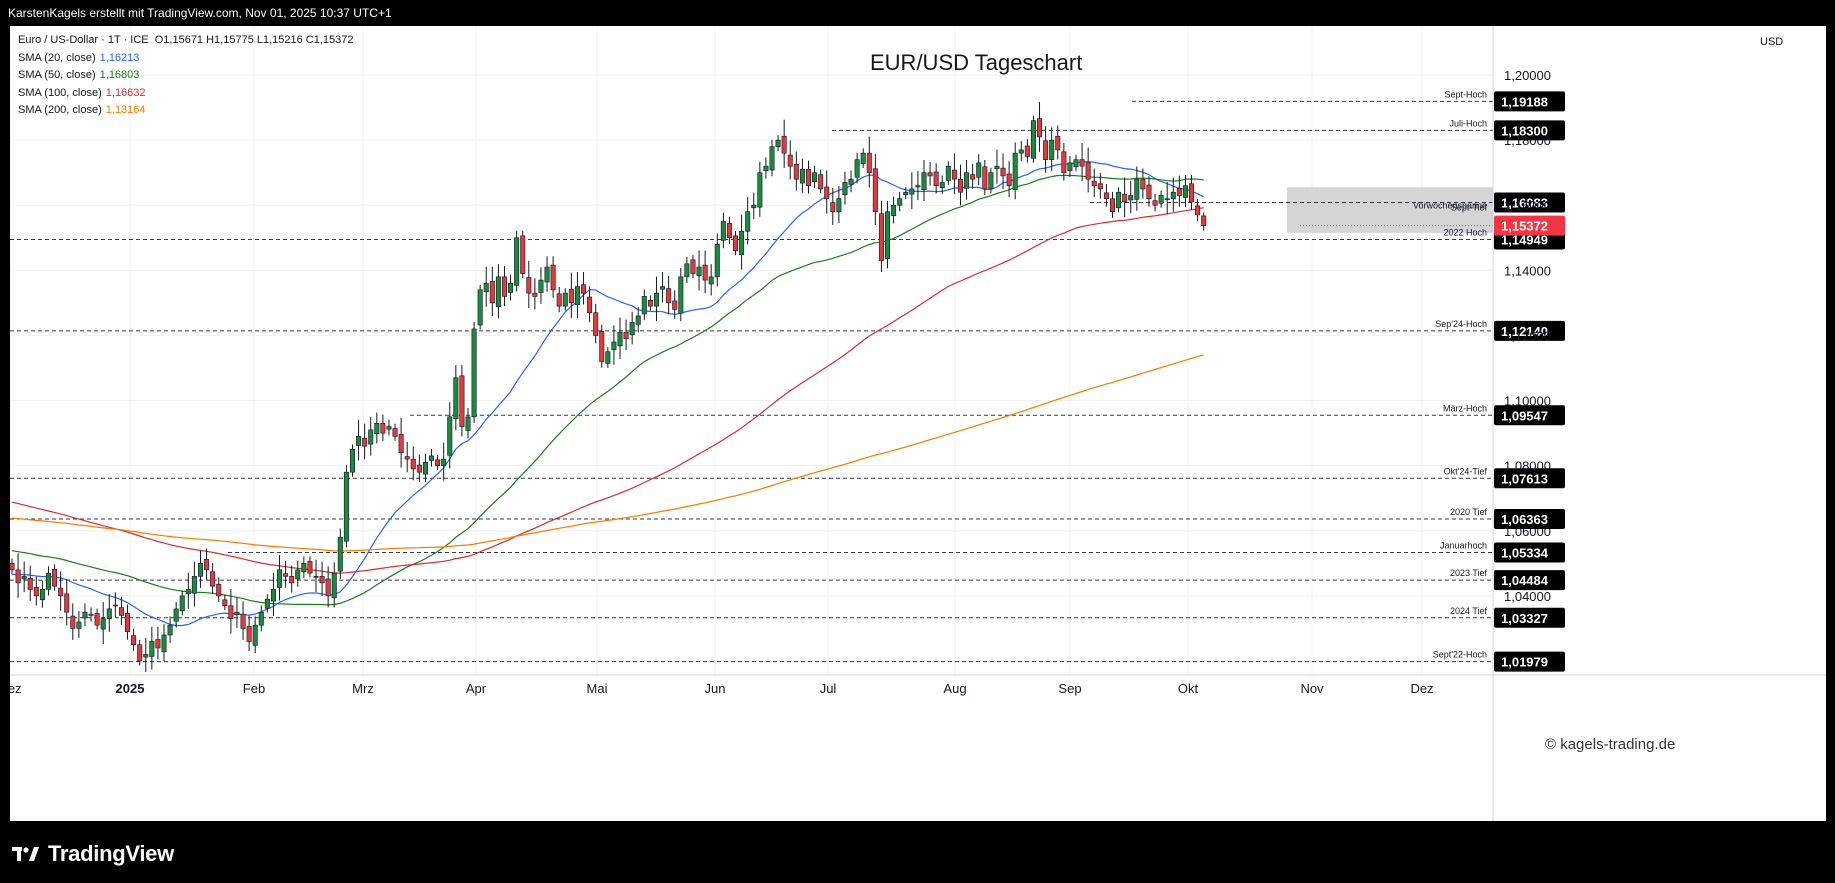  What do you see at coordinates (1312, 688) in the screenshot?
I see `x-tick-label: Nov` at bounding box center [1312, 688].